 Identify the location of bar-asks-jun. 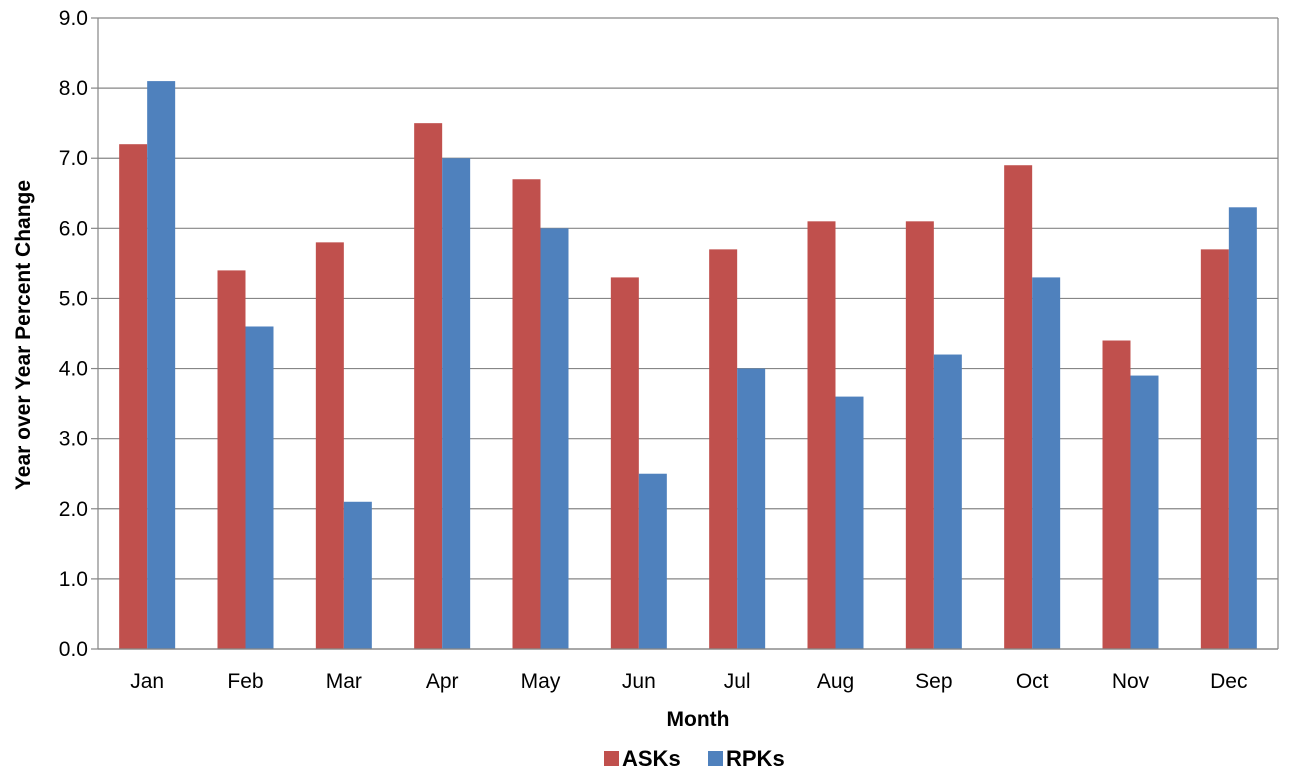
(624, 463).